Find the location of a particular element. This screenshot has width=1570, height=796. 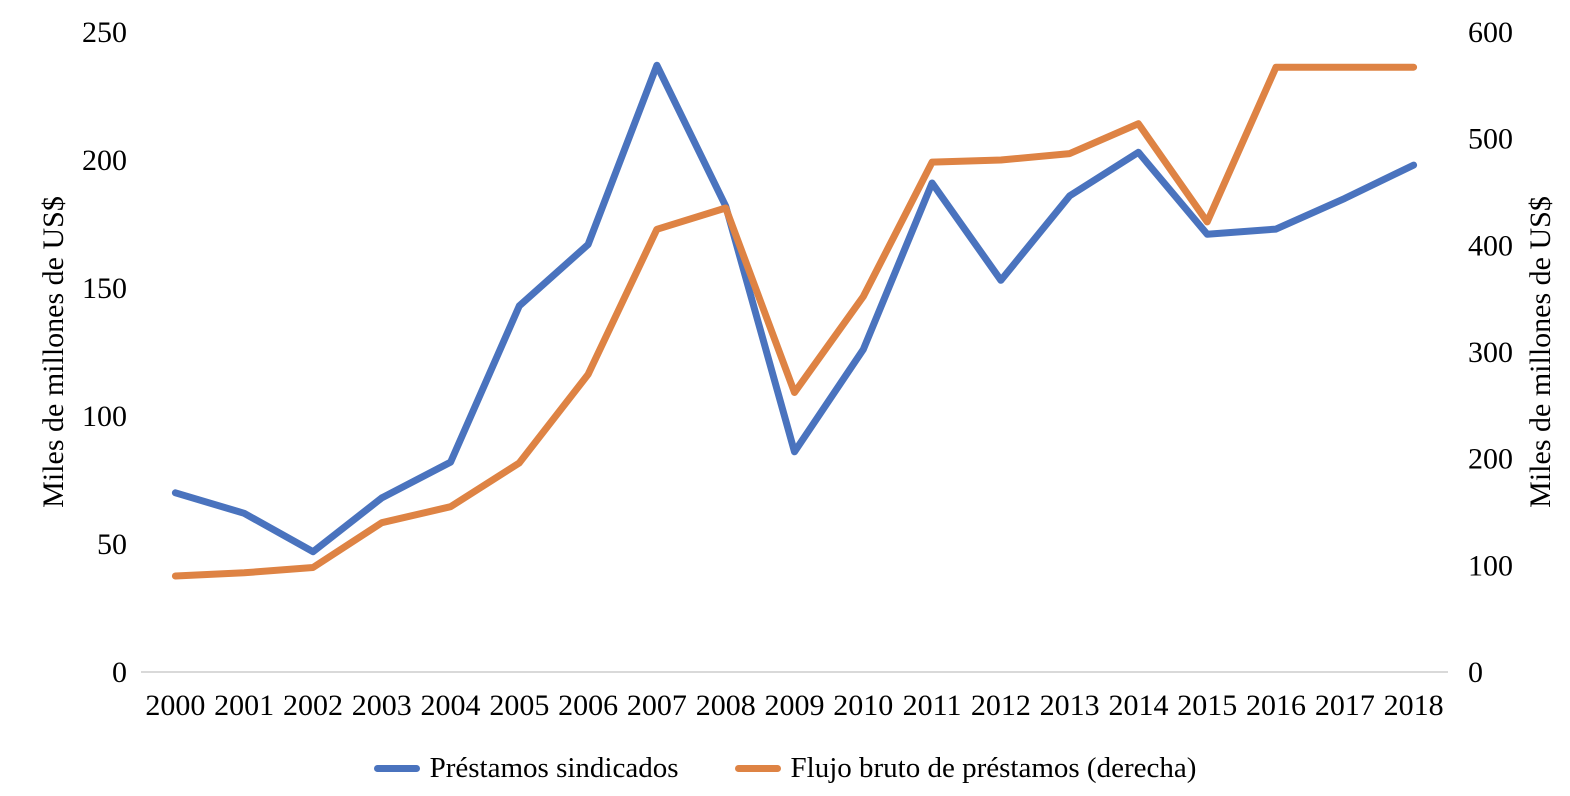

legend-swatch-orange is located at coordinates (757, 768).